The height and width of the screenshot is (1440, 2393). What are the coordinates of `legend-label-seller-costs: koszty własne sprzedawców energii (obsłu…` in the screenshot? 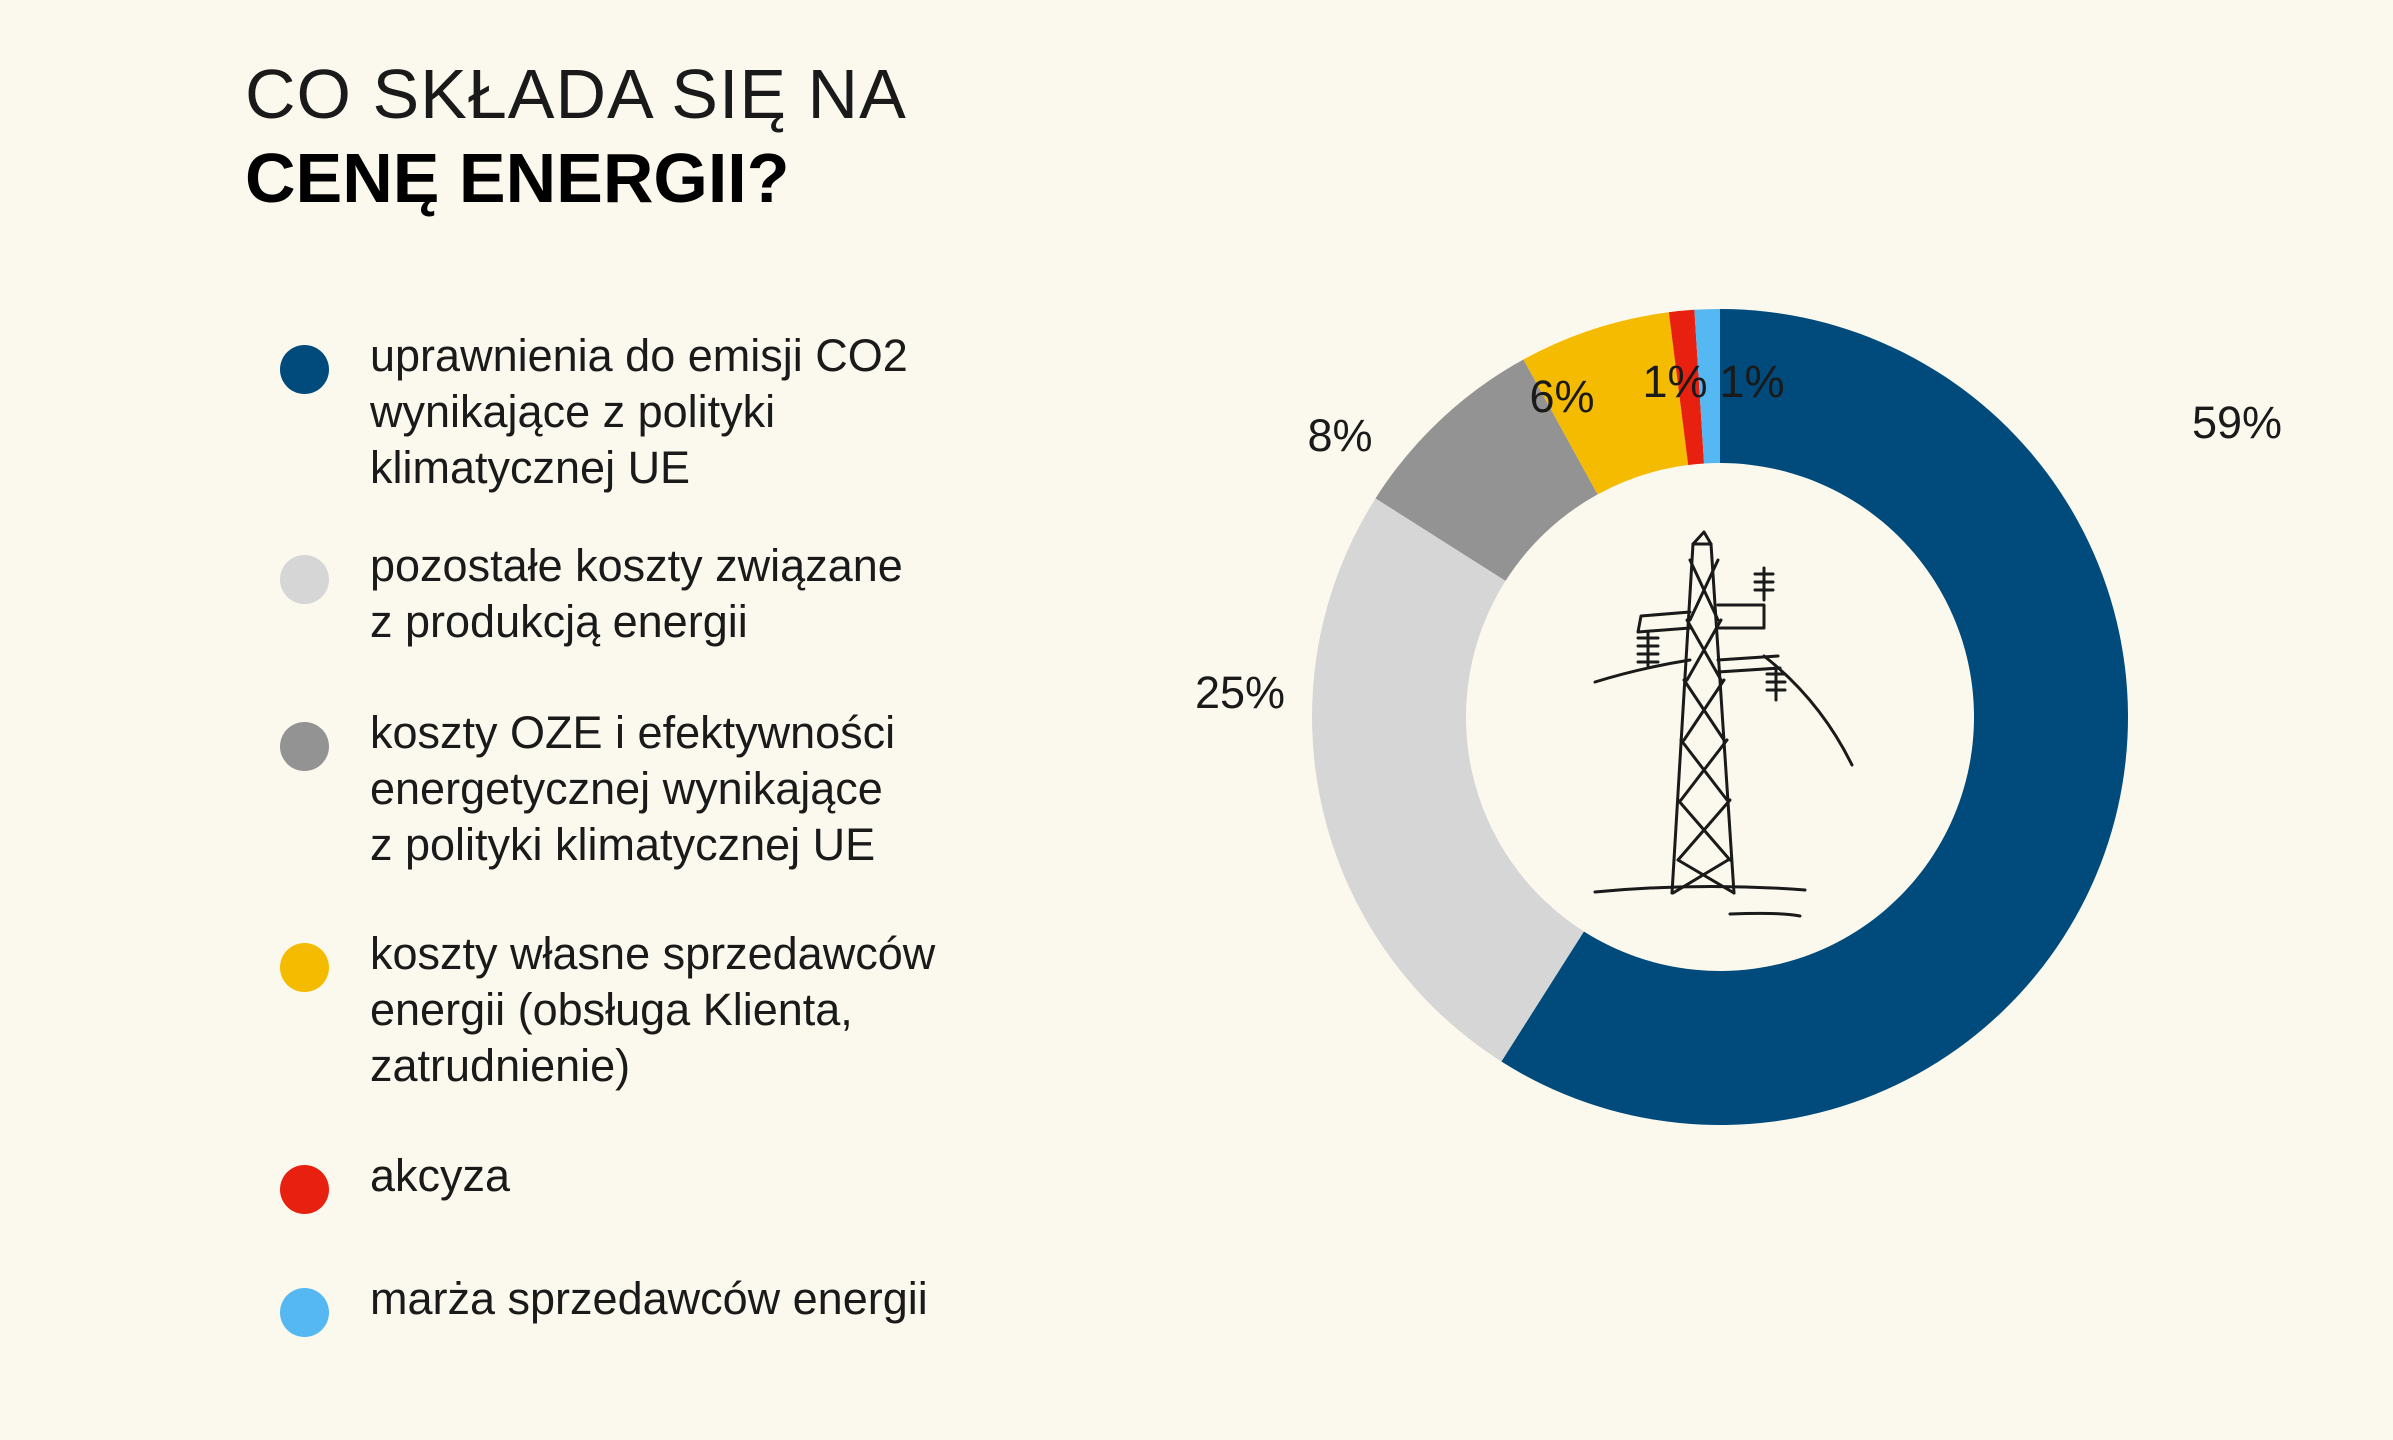 It's located at (653, 1009).